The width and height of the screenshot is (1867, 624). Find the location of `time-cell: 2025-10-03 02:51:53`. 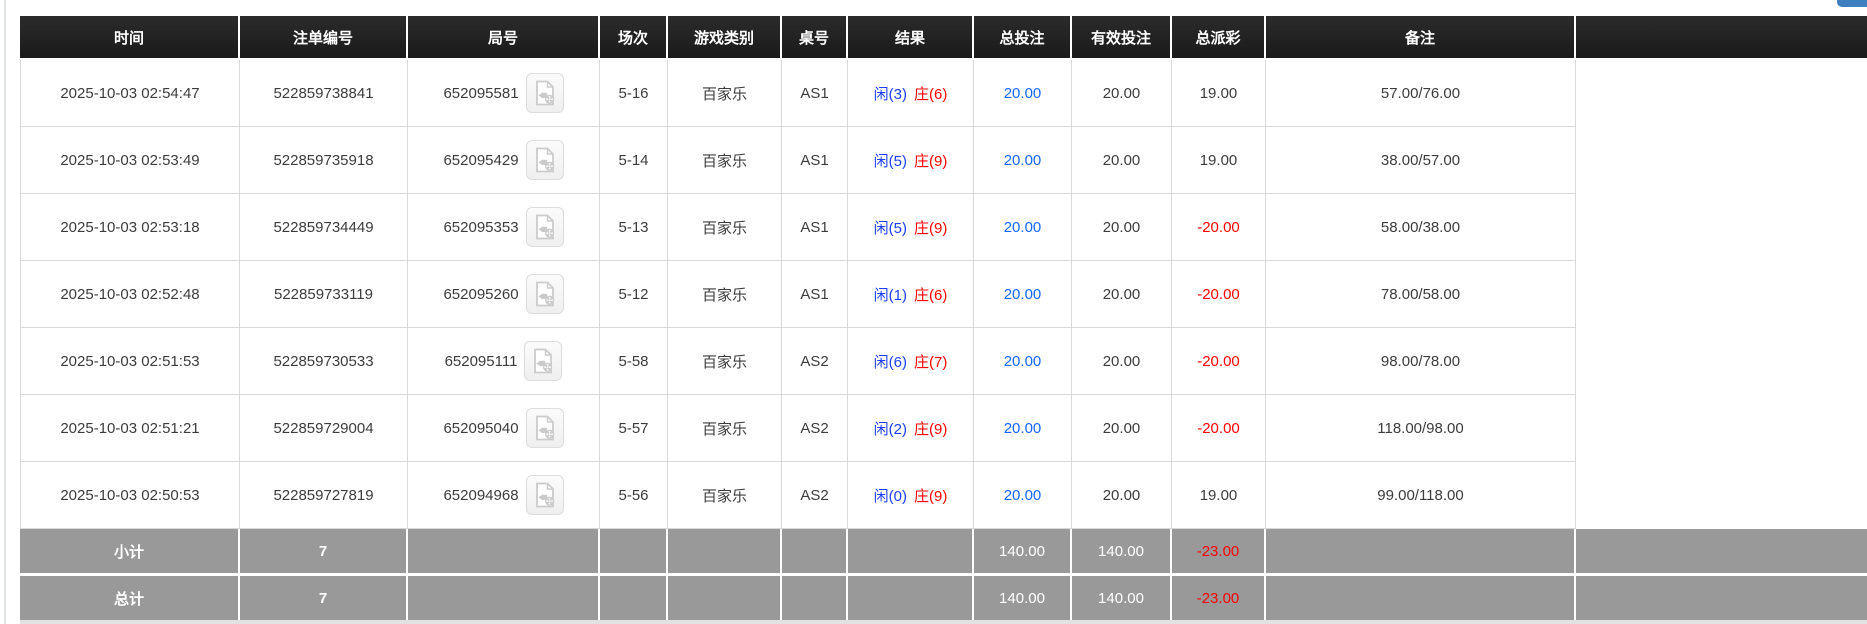

time-cell: 2025-10-03 02:51:53 is located at coordinates (130, 361).